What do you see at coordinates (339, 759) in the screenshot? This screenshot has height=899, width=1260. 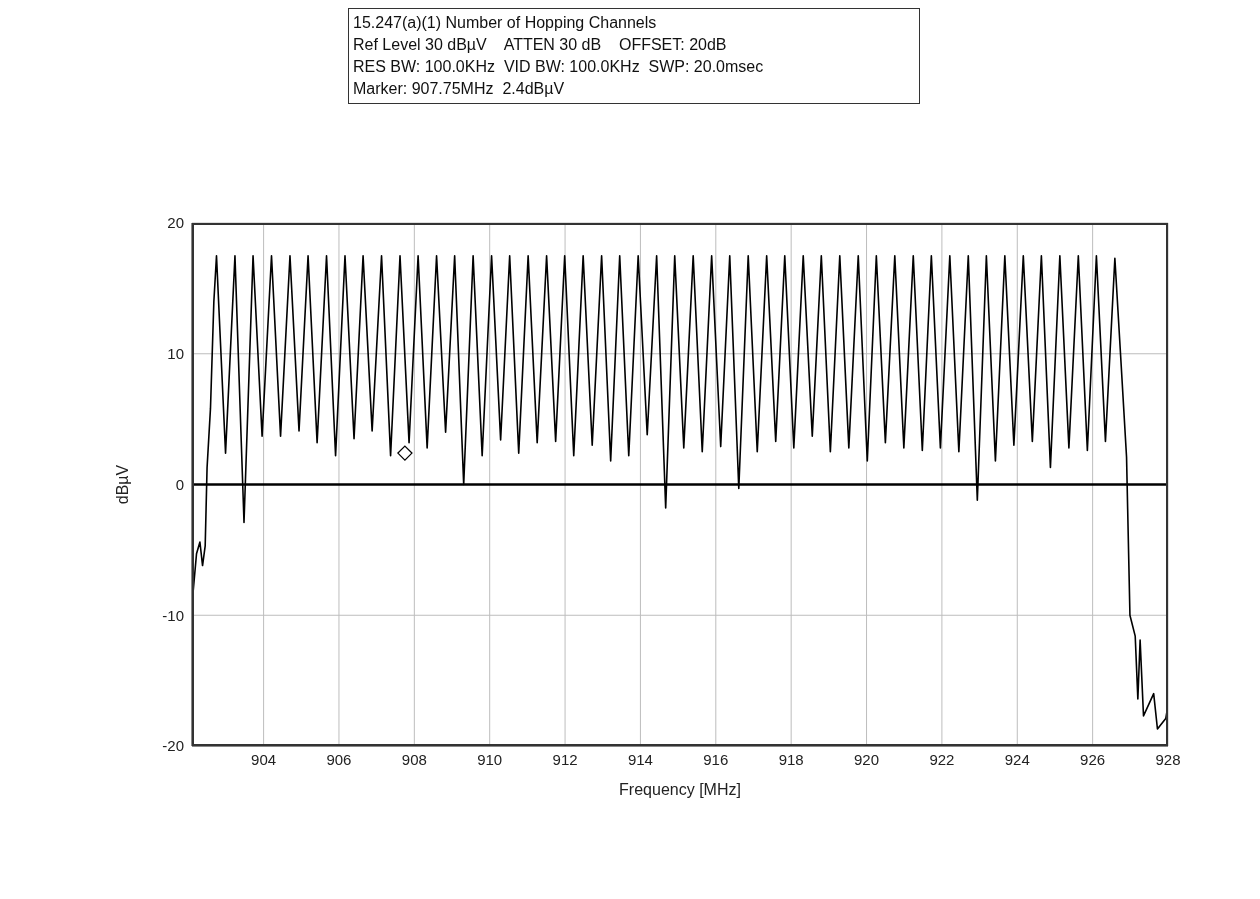 I see `x-tick-label: 906` at bounding box center [339, 759].